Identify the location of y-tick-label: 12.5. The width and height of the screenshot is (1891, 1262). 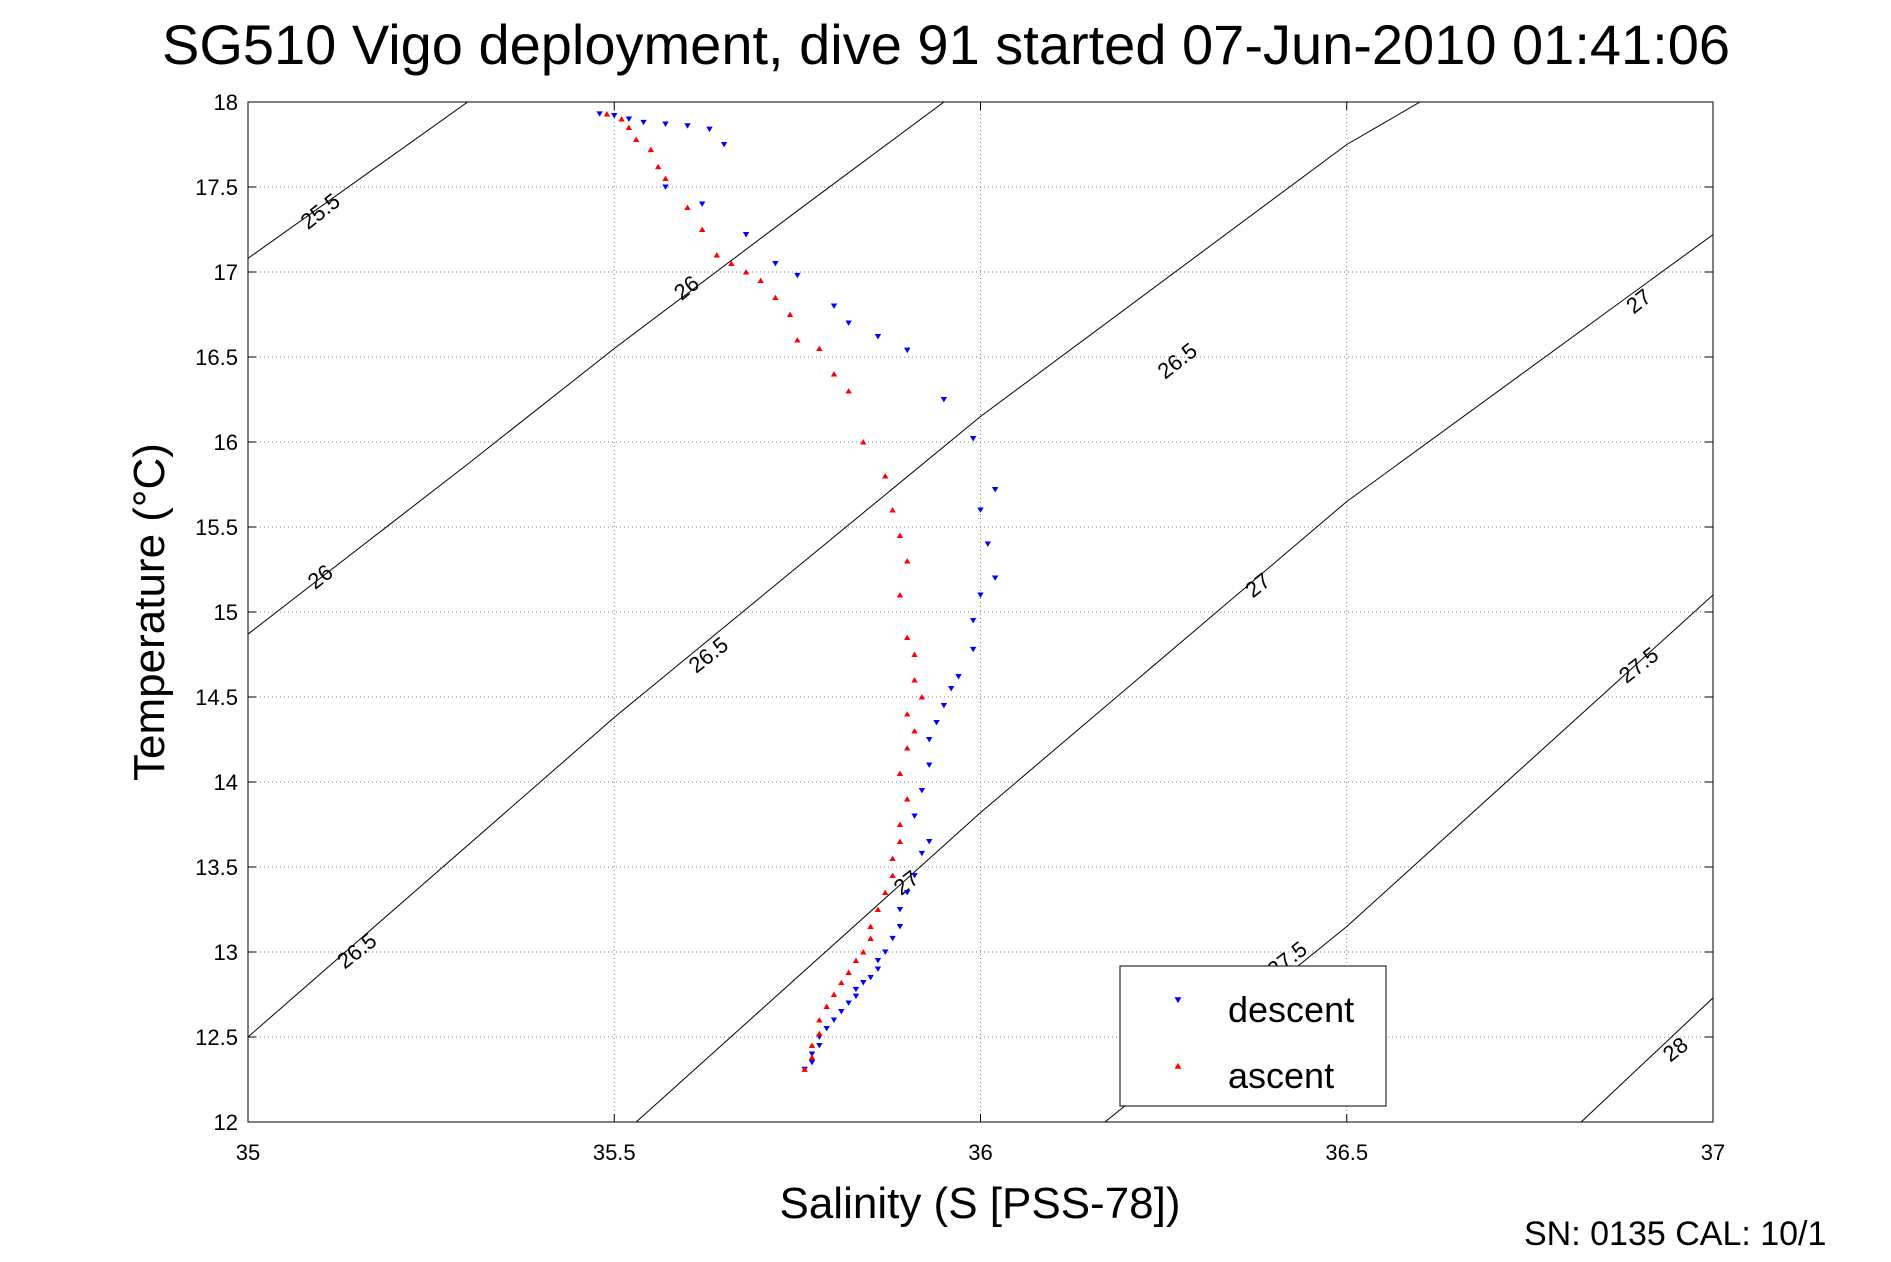
(216, 1037).